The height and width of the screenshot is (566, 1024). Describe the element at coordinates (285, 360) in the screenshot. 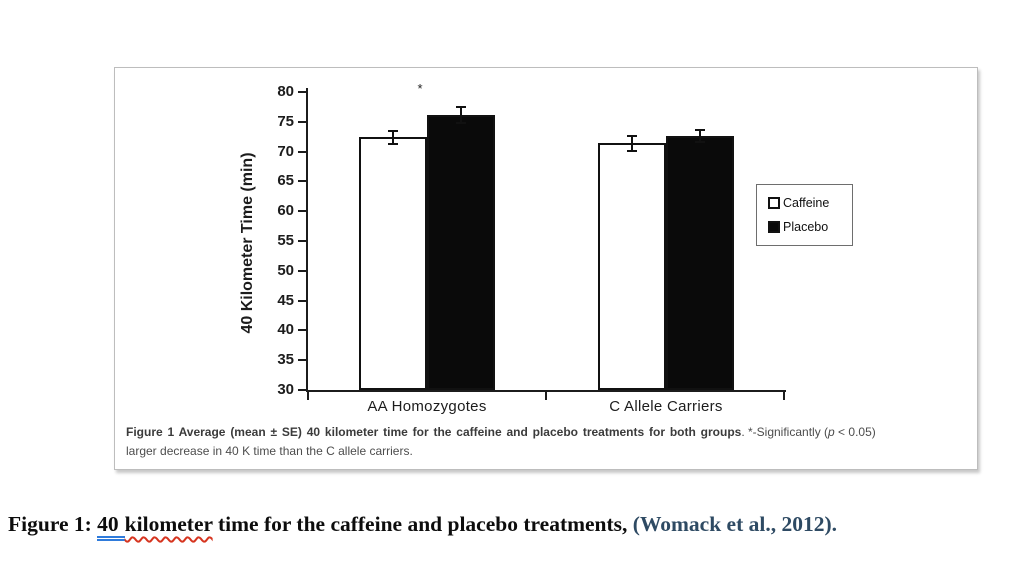

I see `y-tick-label: 35` at that location.